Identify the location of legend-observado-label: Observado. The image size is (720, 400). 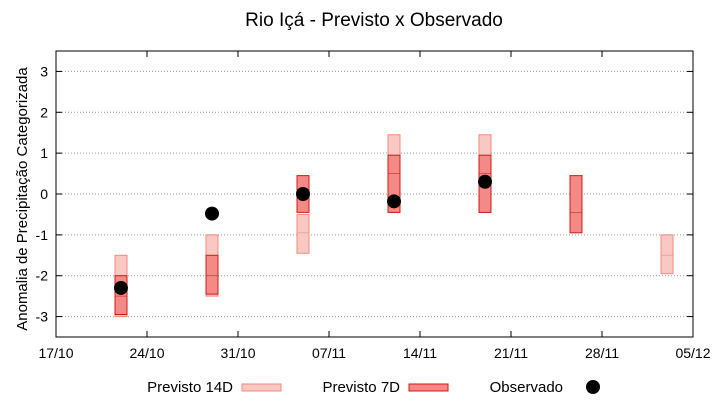
(526, 387).